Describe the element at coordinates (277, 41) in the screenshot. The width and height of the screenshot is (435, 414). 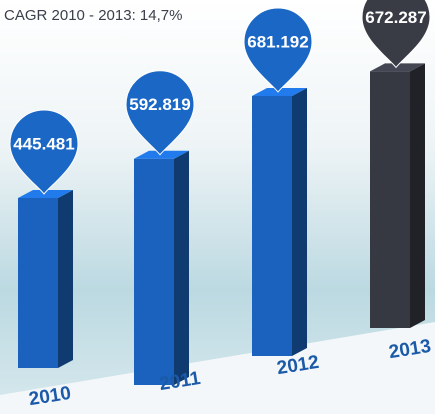
I see `value-label: 681.192` at that location.